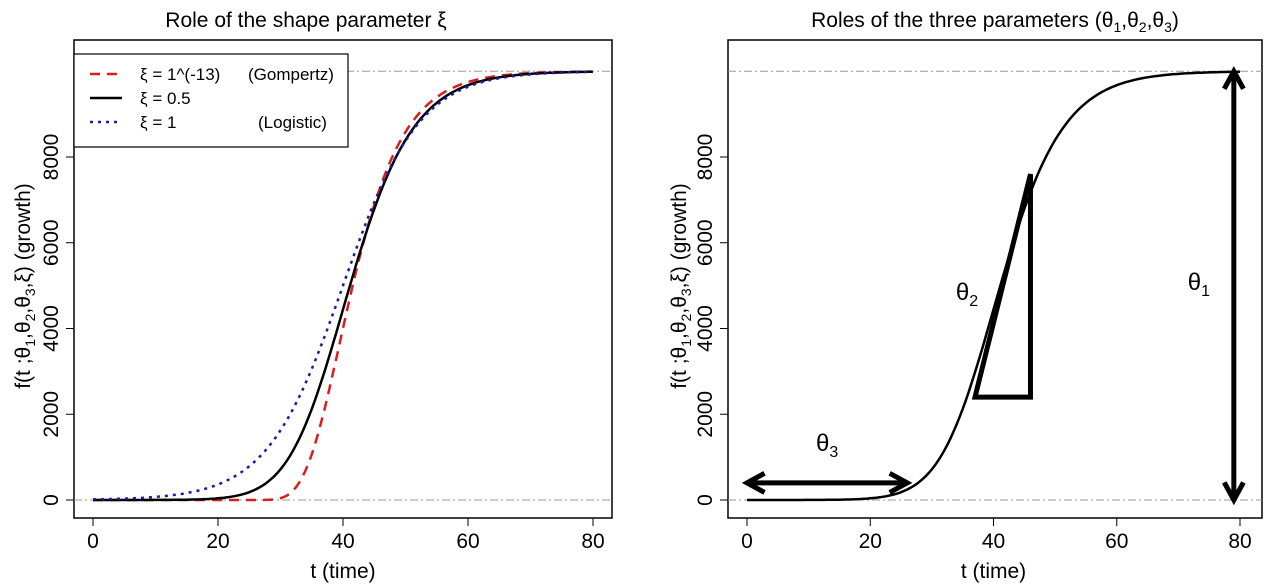 This screenshot has width=1280, height=588. I want to click on annotation-θ1: θ1​, so click(1199, 284).